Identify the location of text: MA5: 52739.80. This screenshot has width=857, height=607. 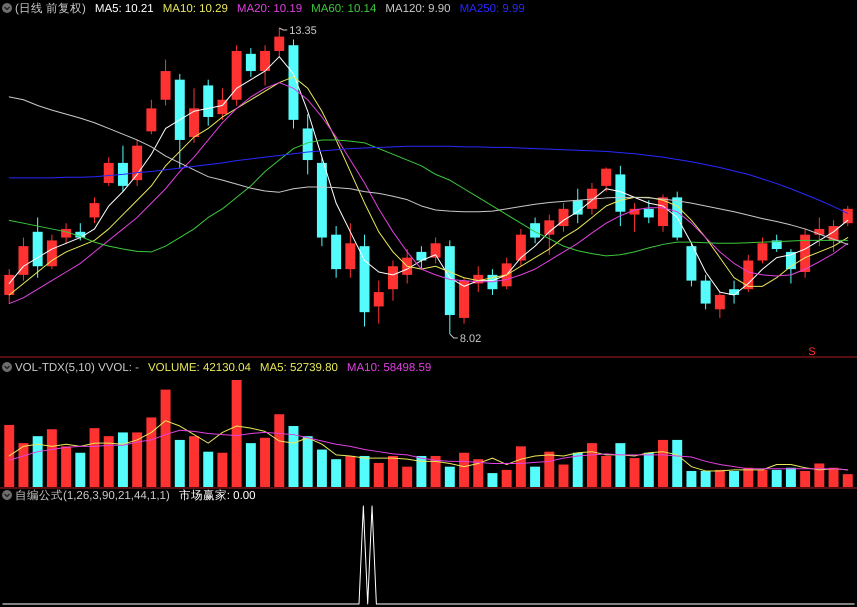
(299, 368).